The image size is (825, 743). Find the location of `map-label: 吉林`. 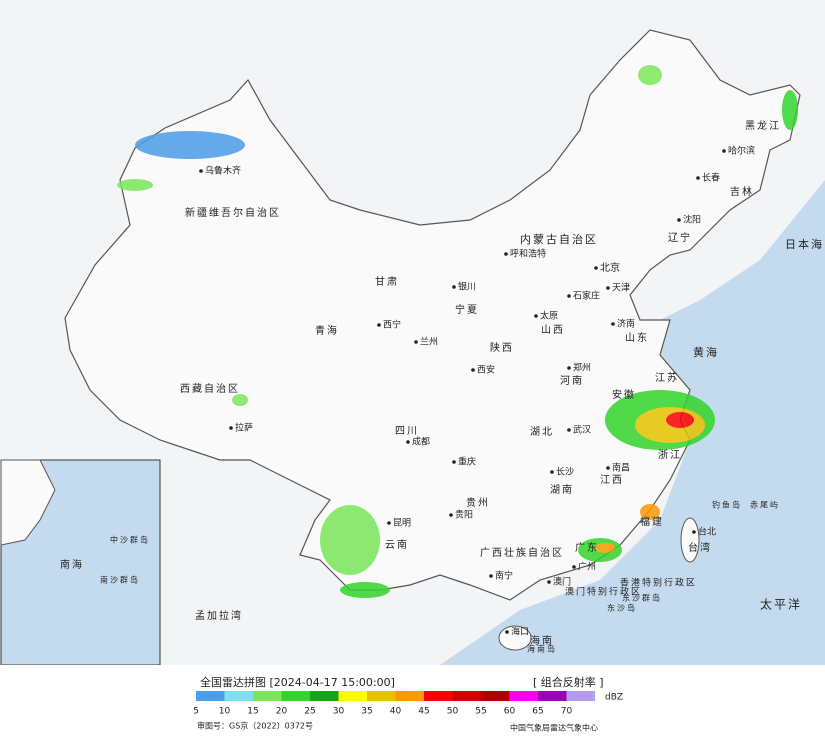

map-label: 吉林 is located at coordinates (742, 191).